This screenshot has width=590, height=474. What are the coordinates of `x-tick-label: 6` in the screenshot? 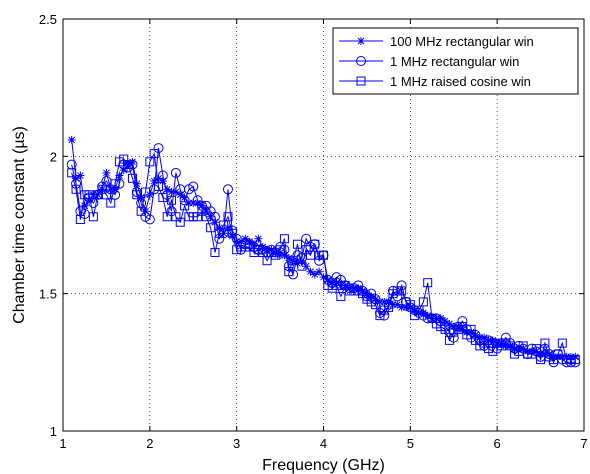 It's located at (497, 443).